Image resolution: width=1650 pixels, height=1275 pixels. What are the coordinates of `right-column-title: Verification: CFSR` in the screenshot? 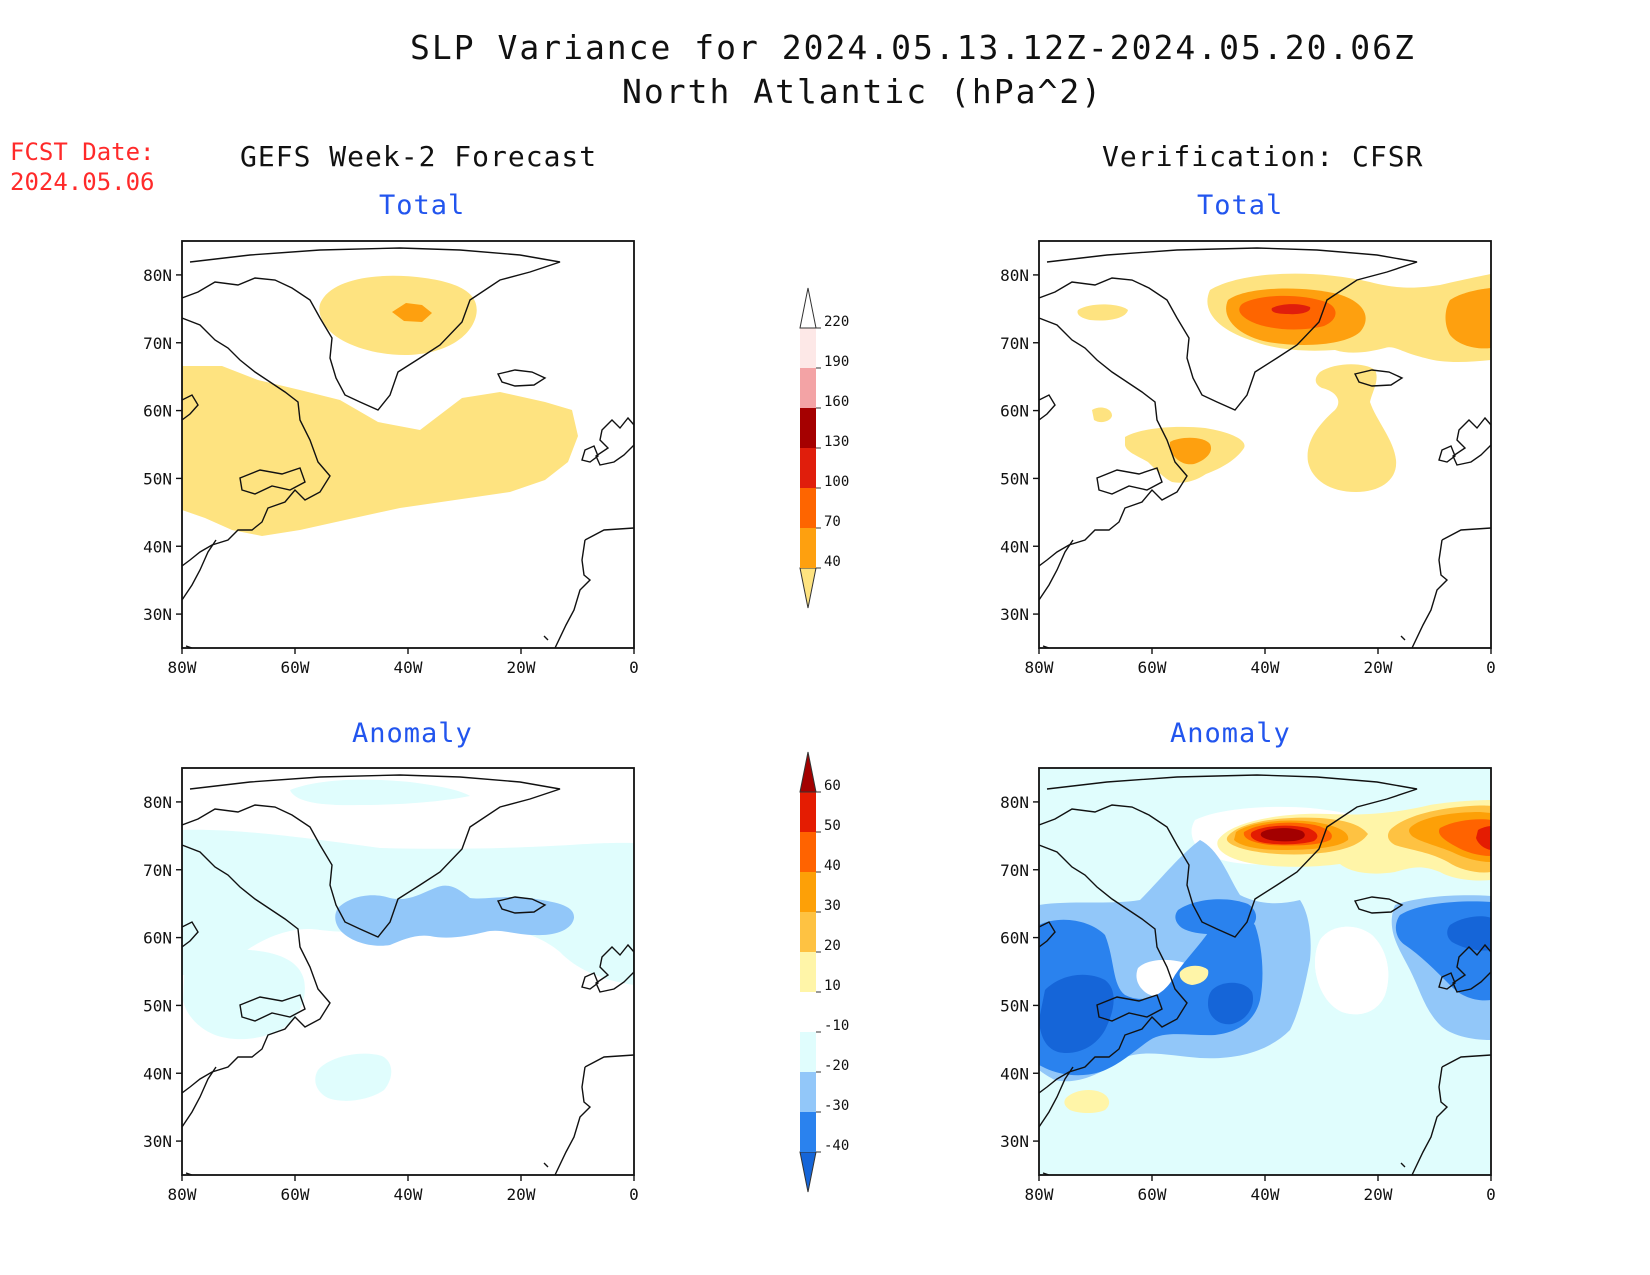 It's located at (1263, 156).